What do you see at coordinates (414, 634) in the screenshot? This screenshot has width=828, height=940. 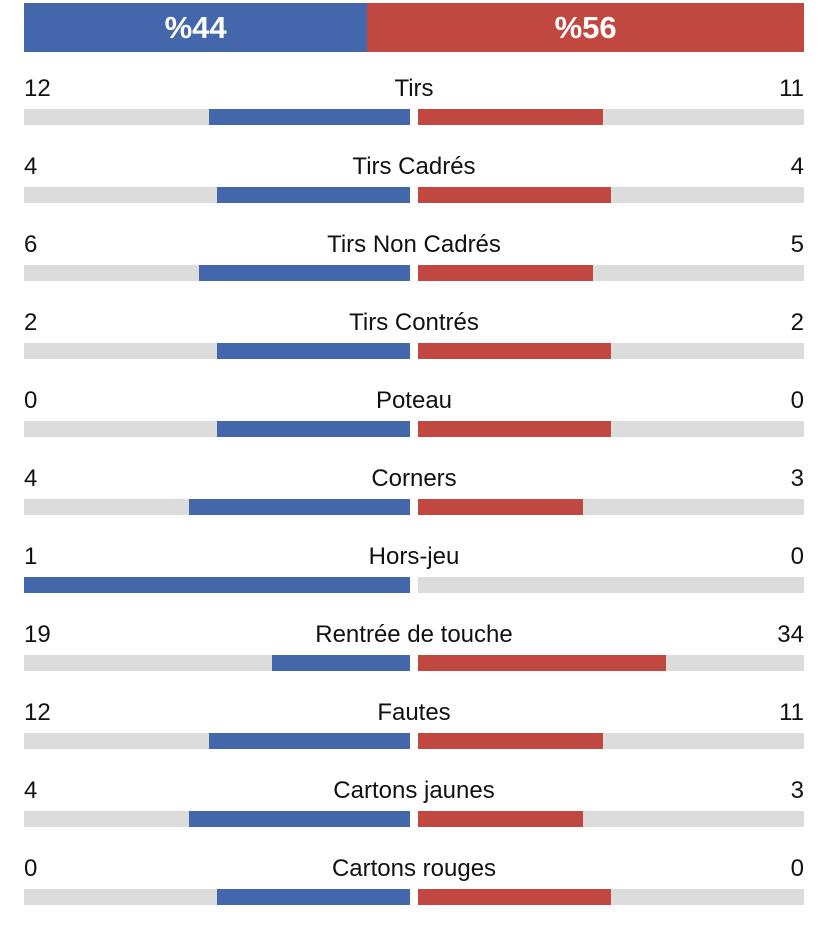 I see `stat-label: Rentrée de touche` at bounding box center [414, 634].